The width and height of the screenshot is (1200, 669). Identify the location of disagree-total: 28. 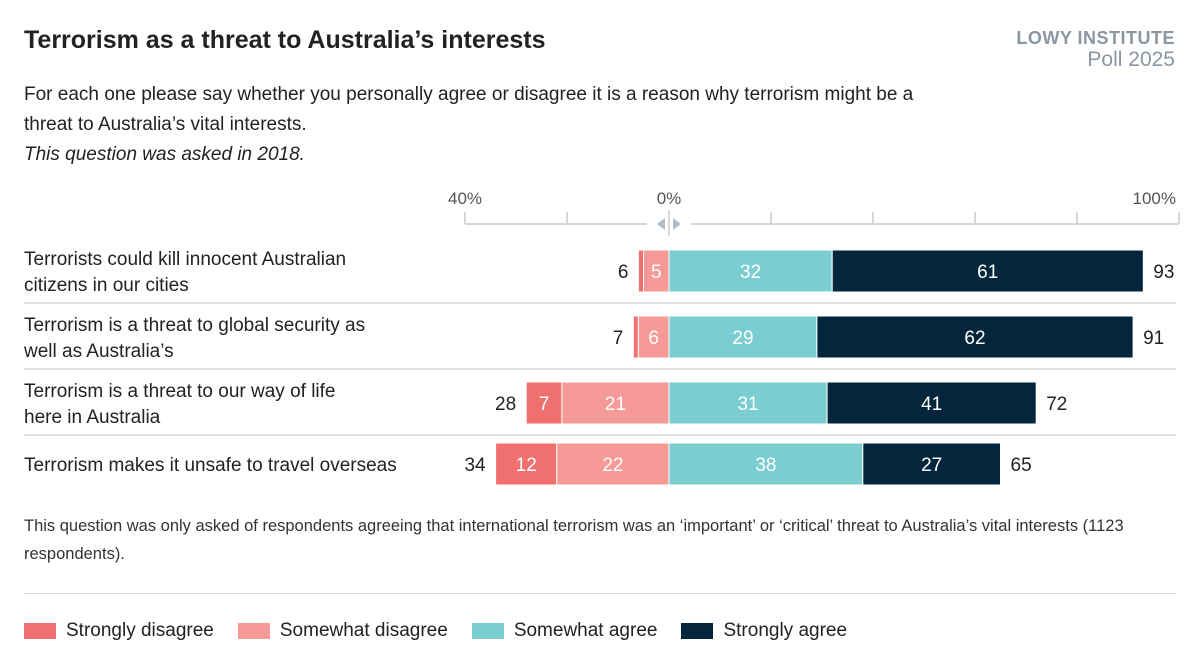
(505, 404).